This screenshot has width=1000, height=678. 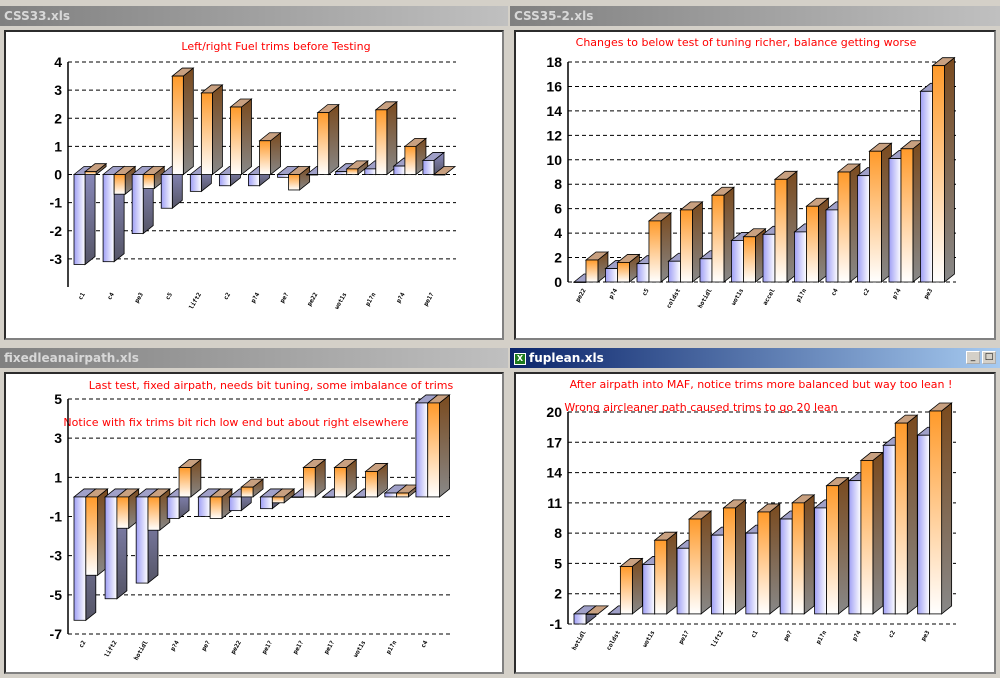 I want to click on window-title: fuplean.xls, so click(x=566, y=358).